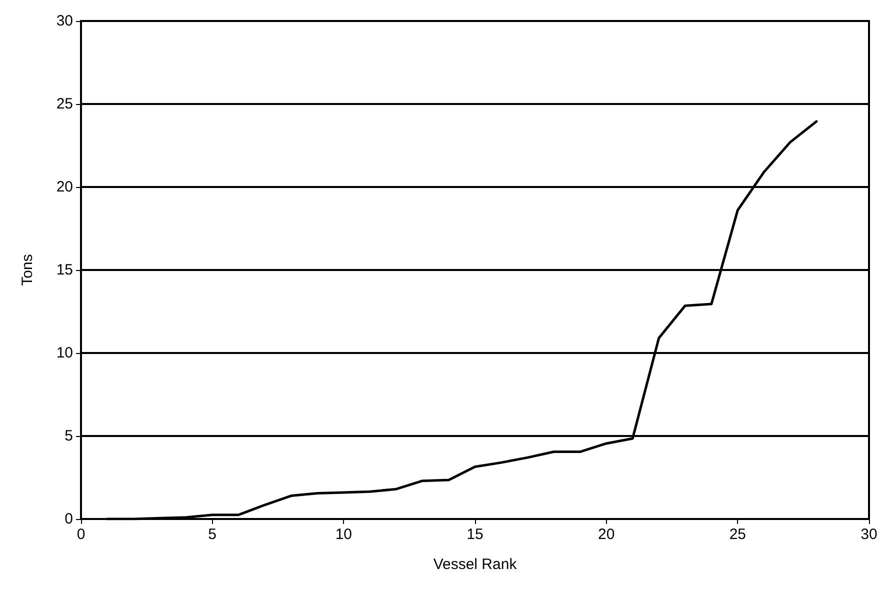 Image resolution: width=890 pixels, height=596 pixels. What do you see at coordinates (64, 187) in the screenshot?
I see `y-tick-label: 20` at bounding box center [64, 187].